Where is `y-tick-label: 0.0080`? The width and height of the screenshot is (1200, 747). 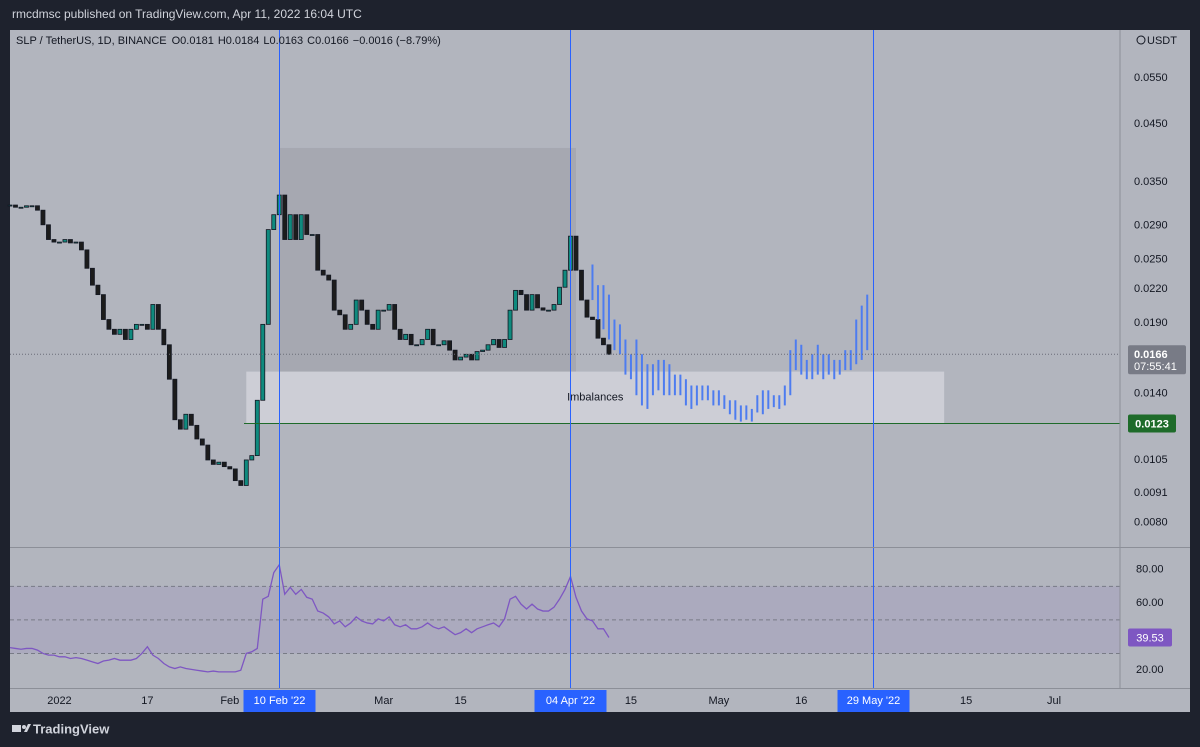 y-tick-label: 0.0080 is located at coordinates (1151, 523).